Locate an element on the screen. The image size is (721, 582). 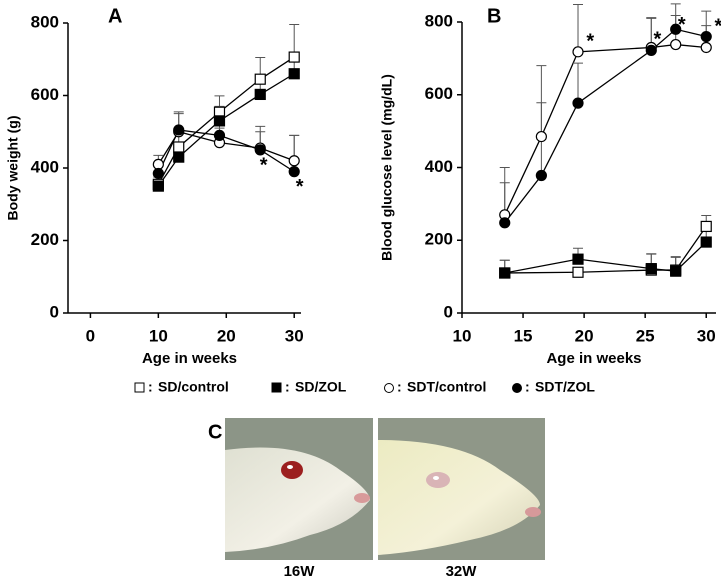
photo-caption: 16W is located at coordinates (300, 571).